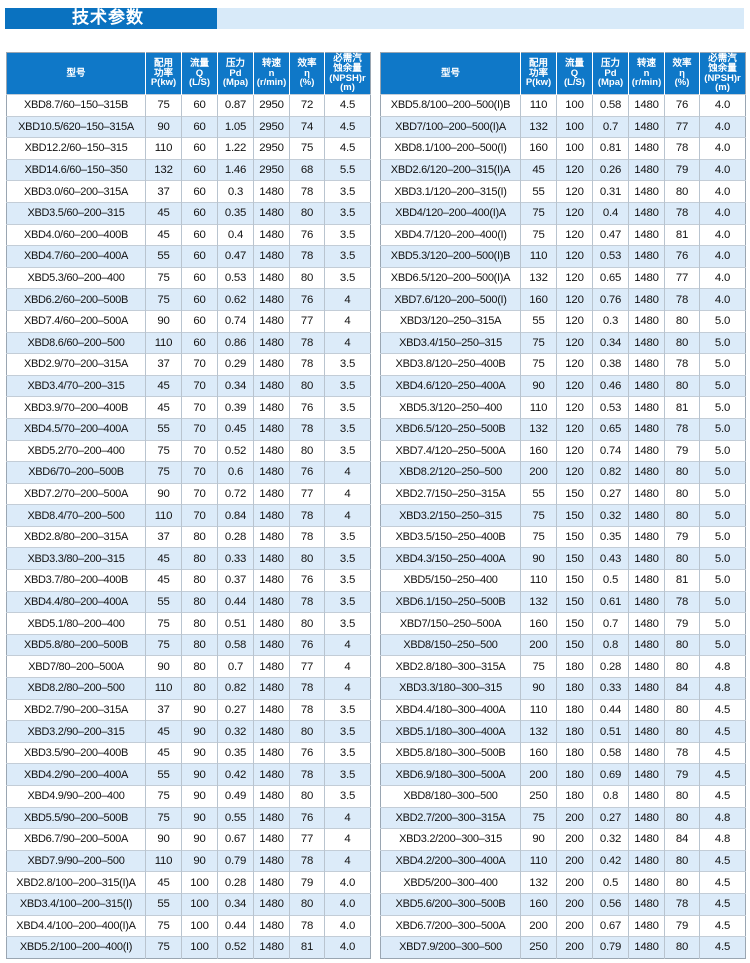  Describe the element at coordinates (188, 299) in the screenshot. I see `table-row: XBD6.2/60–200–500B 75 60 0.62 1480 76 4` at that location.